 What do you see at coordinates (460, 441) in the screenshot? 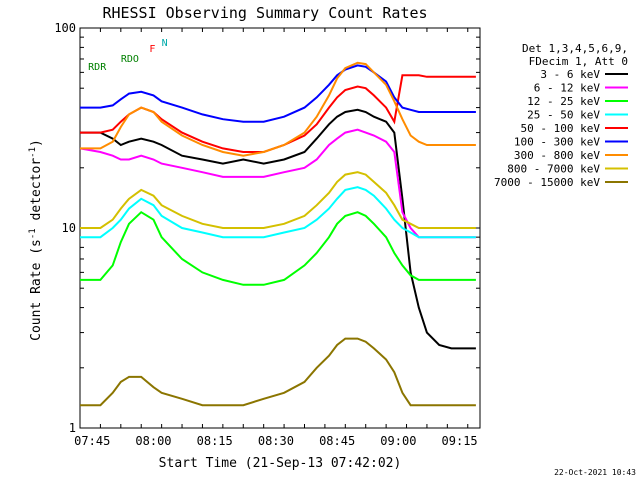
I see `x-tick-label: 09:15` at bounding box center [460, 441].